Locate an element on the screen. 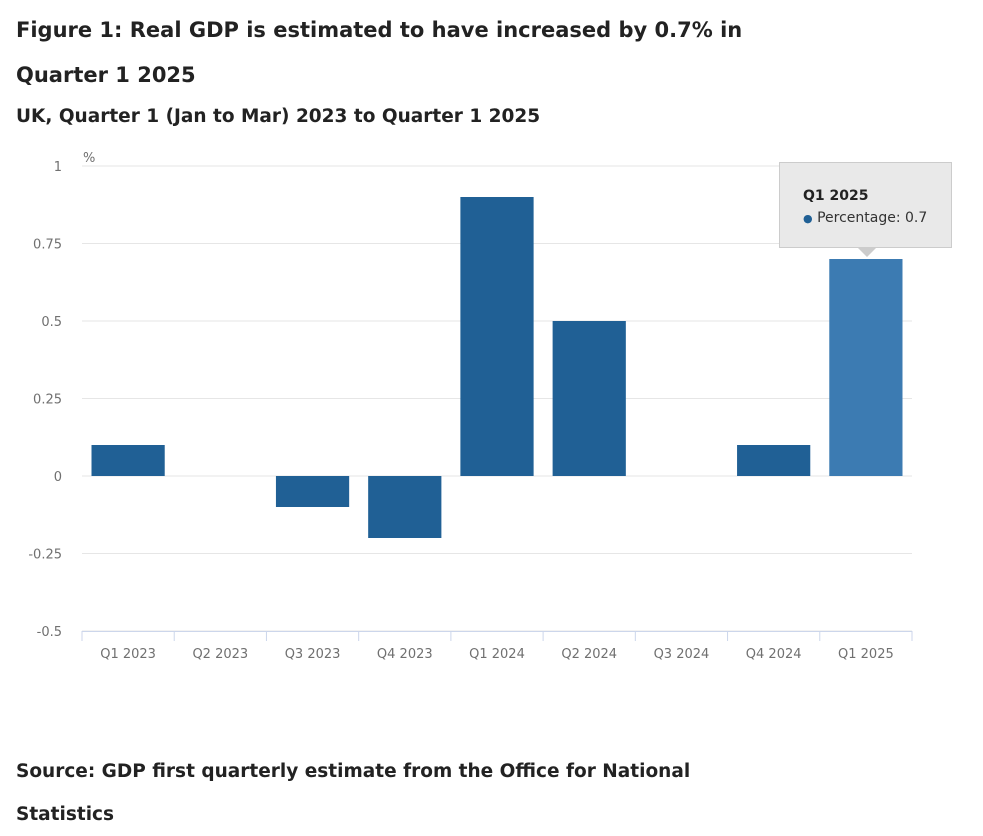  tooltip-value: Percentage: 0.7 is located at coordinates (872, 218).